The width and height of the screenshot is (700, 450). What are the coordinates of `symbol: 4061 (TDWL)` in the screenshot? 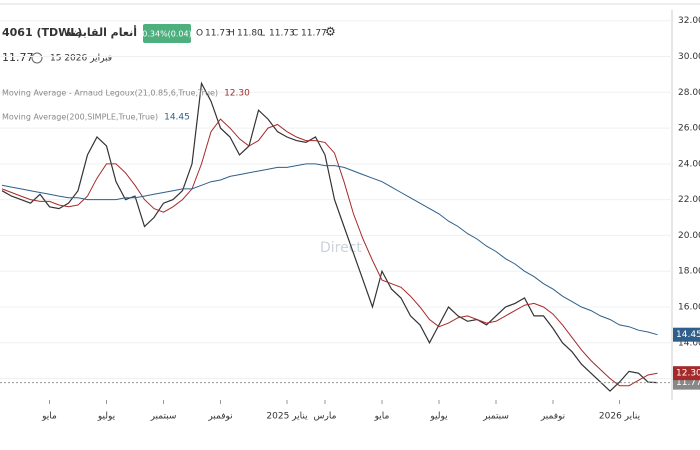 It's located at (42, 32).